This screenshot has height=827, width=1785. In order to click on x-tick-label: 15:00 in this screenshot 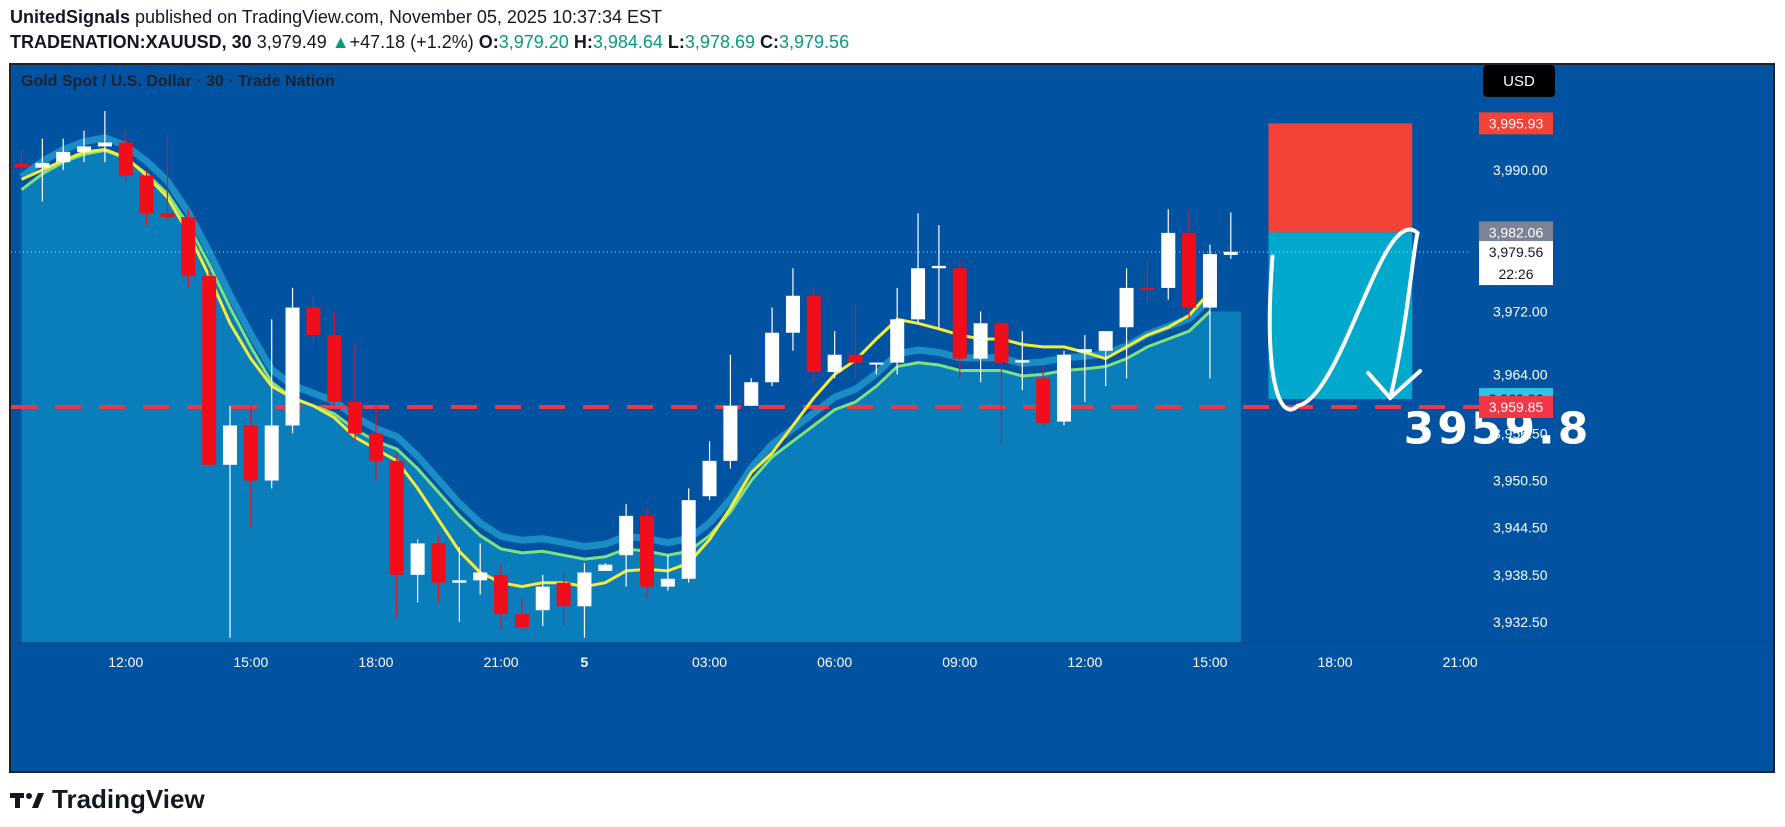, I will do `click(250, 662)`.